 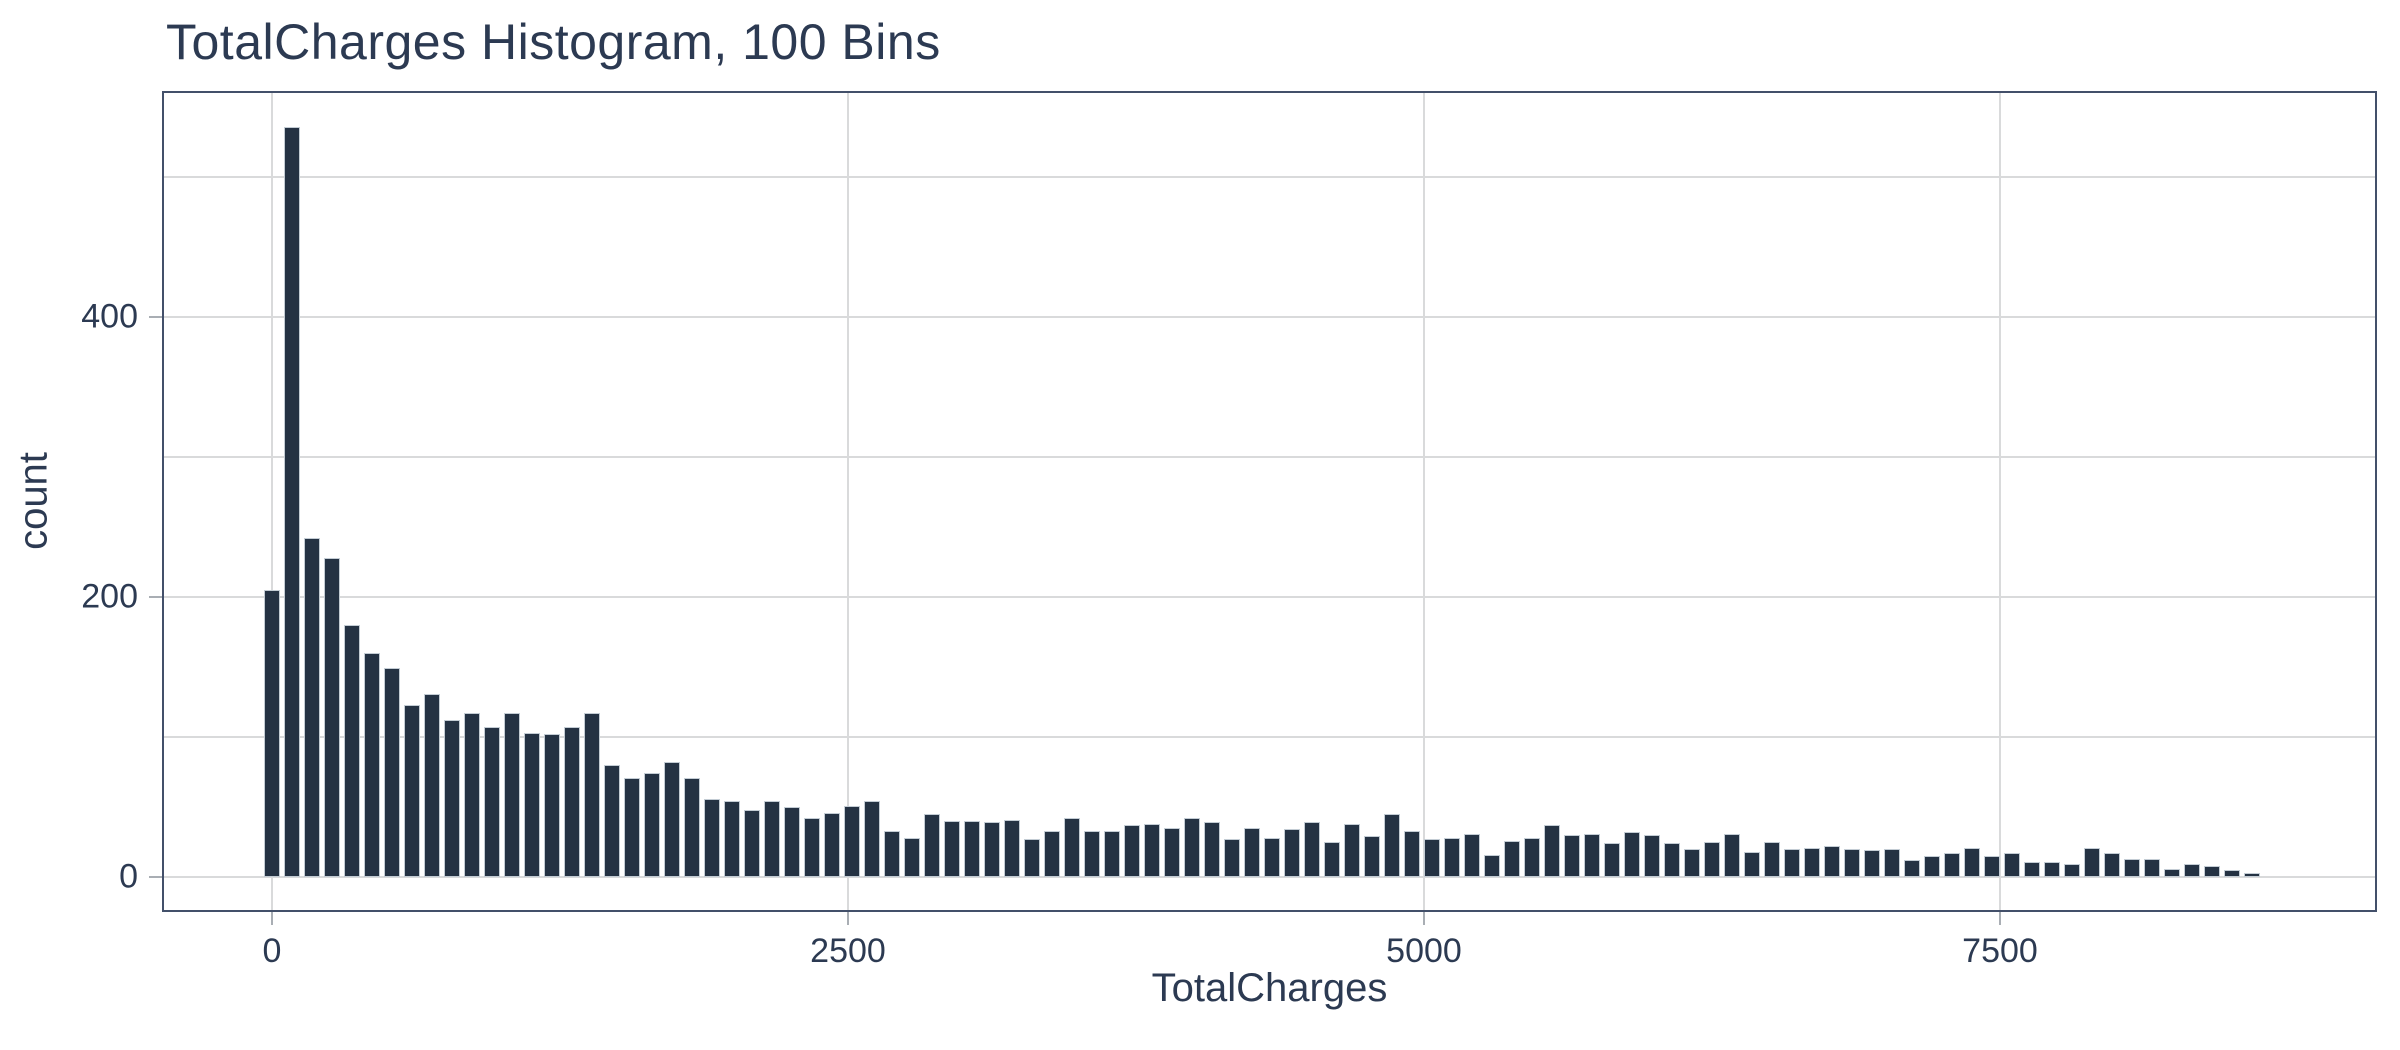 What do you see at coordinates (2000, 951) in the screenshot?
I see `x-tick-label: 7500` at bounding box center [2000, 951].